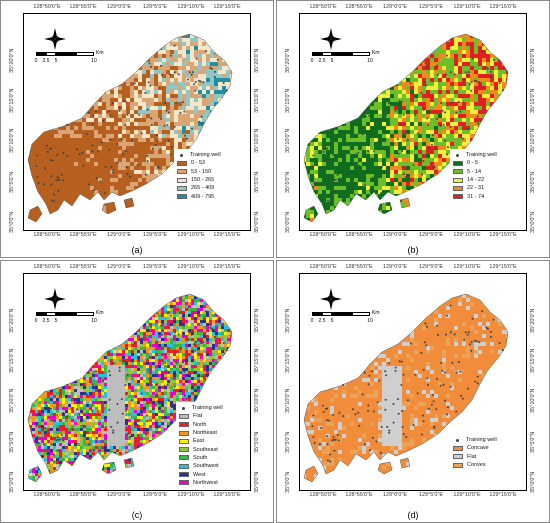 The image size is (550, 523). What do you see at coordinates (533, 182) in the screenshot?
I see `y-tick-label-right: 35°5'0"N` at bounding box center [533, 182].